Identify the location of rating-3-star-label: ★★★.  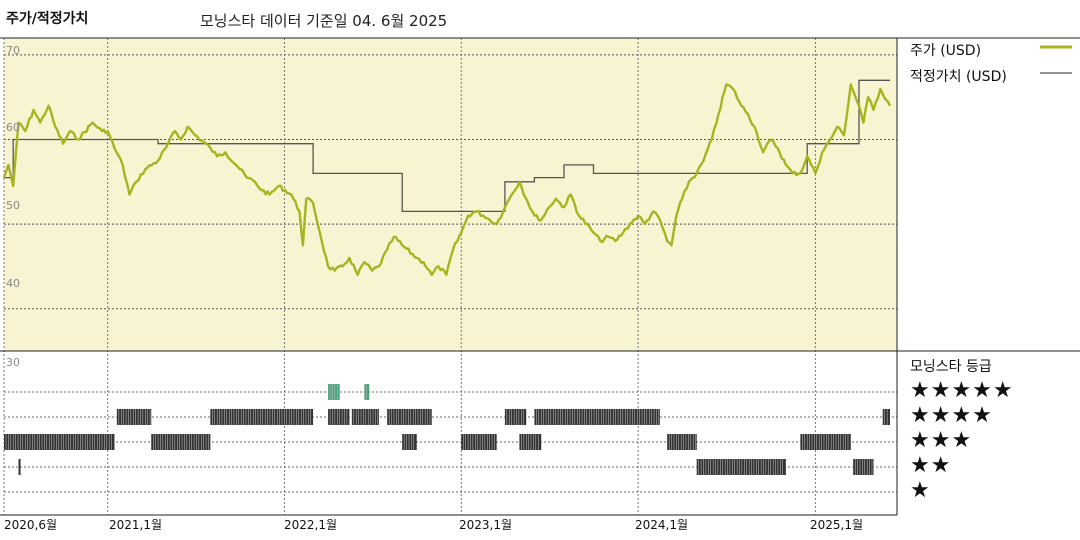
(941, 440).